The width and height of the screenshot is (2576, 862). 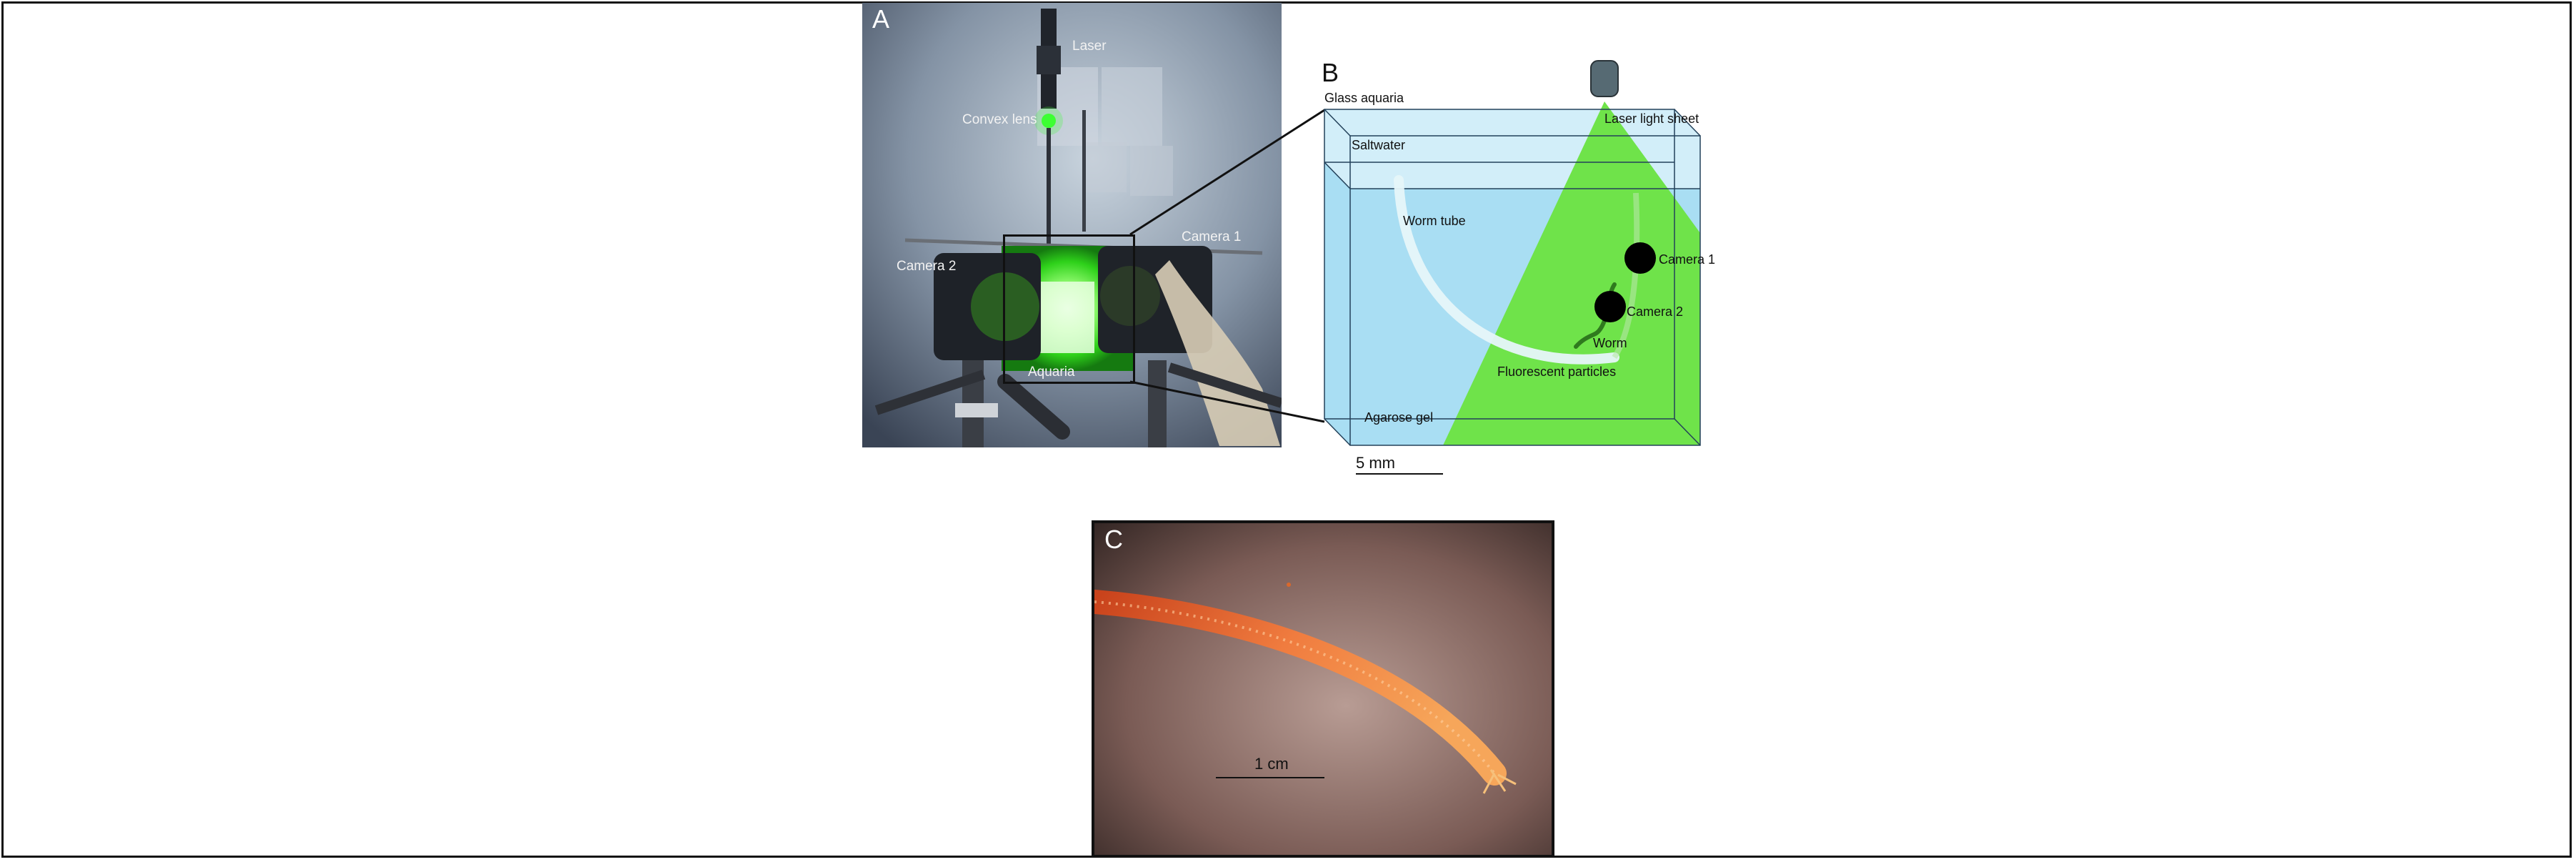 What do you see at coordinates (999, 119) in the screenshot?
I see `label-convex-lens: Convex lens` at bounding box center [999, 119].